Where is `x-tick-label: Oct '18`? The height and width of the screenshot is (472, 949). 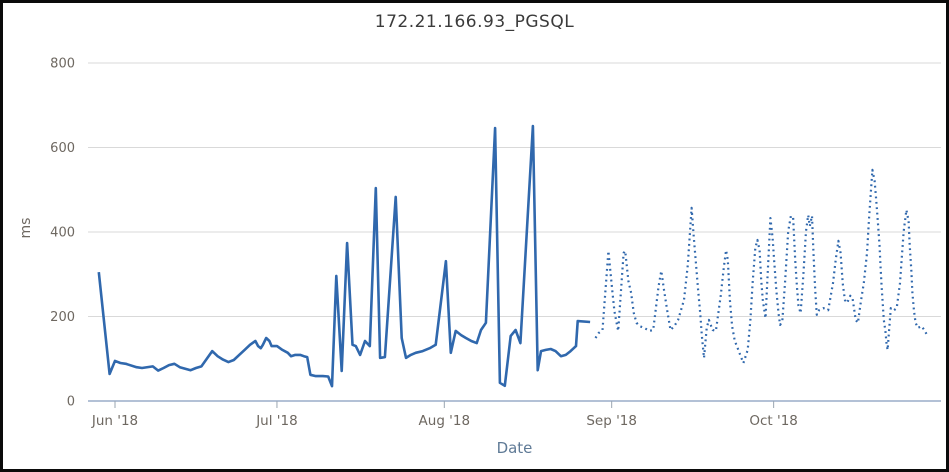
x-tick-label: Oct '18 is located at coordinates (773, 421).